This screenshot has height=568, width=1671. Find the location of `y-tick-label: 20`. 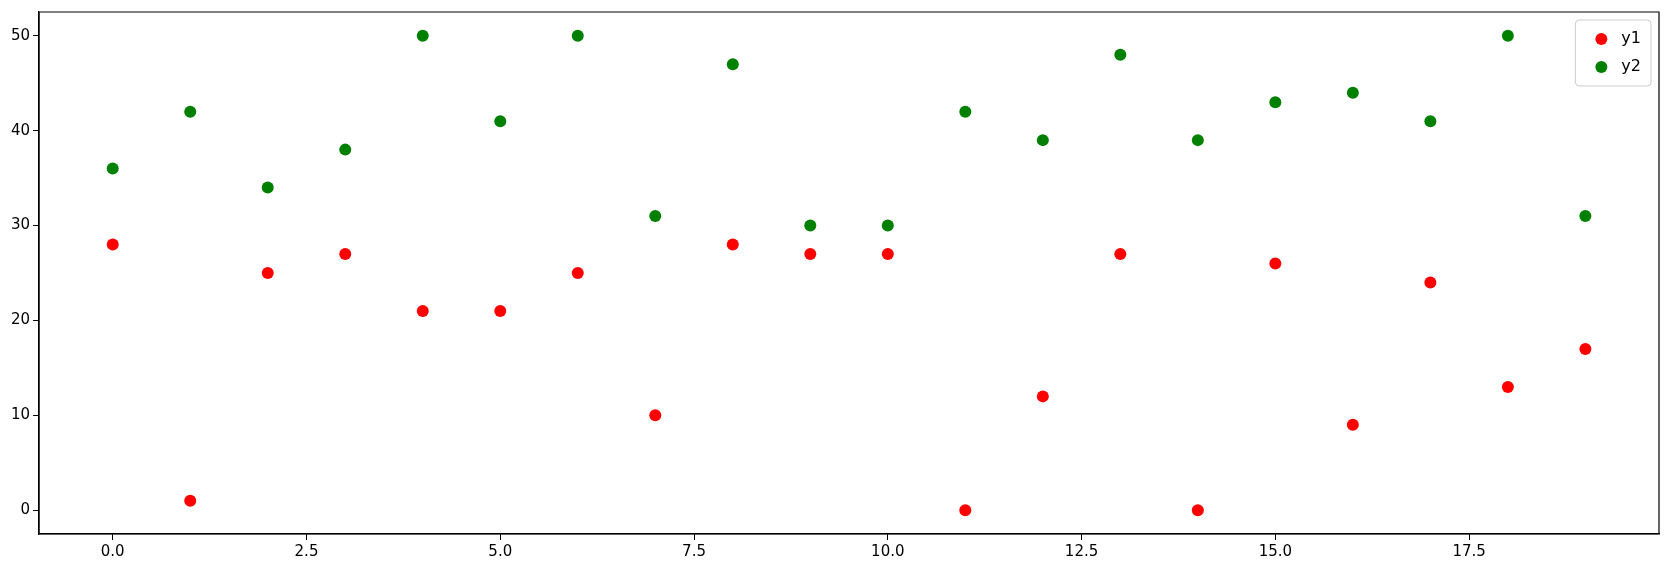

y-tick-label: 20 is located at coordinates (20, 319).